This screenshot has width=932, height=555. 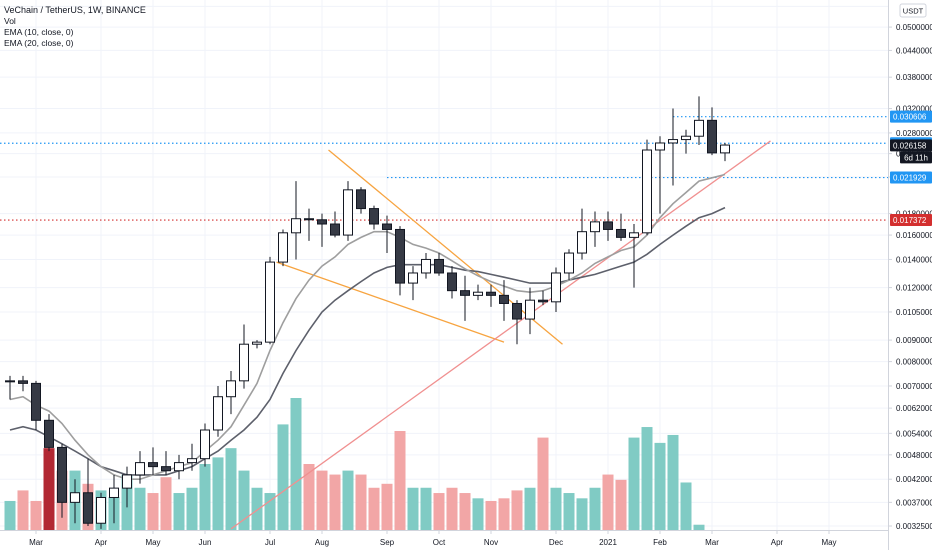 What do you see at coordinates (914, 526) in the screenshot?
I see `price-tick-label: 0.0032500` at bounding box center [914, 526].